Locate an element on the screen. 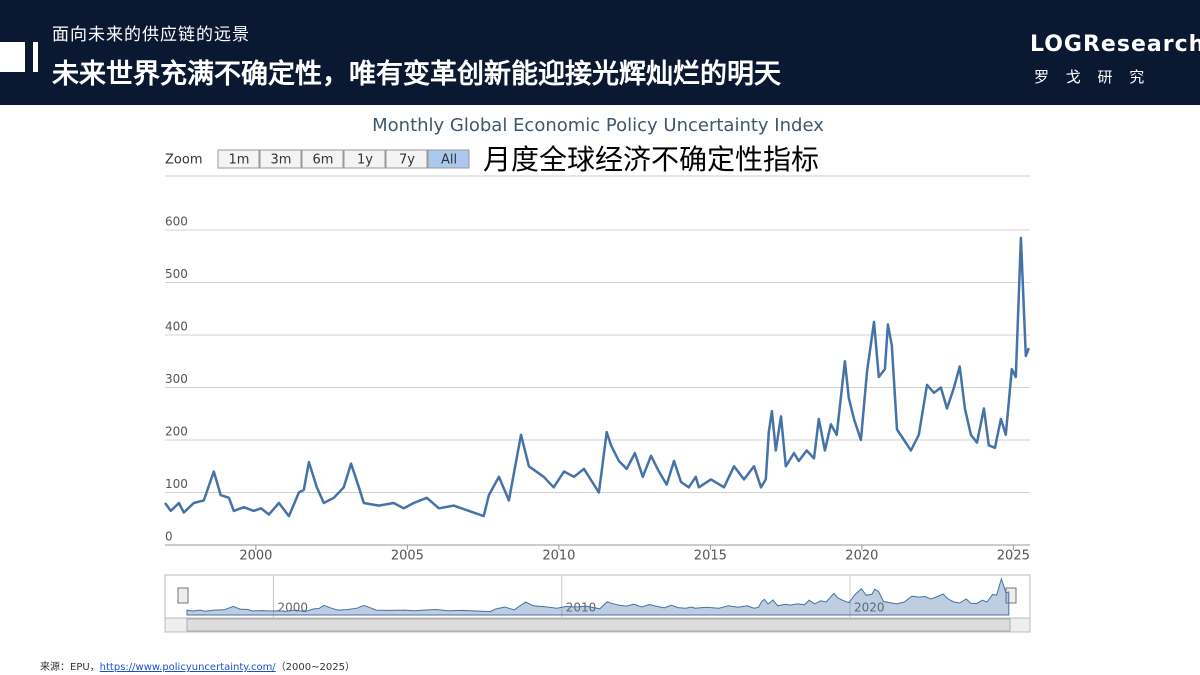 Image resolution: width=1200 pixels, height=675 pixels. zoom-button-label: 6m is located at coordinates (323, 160).